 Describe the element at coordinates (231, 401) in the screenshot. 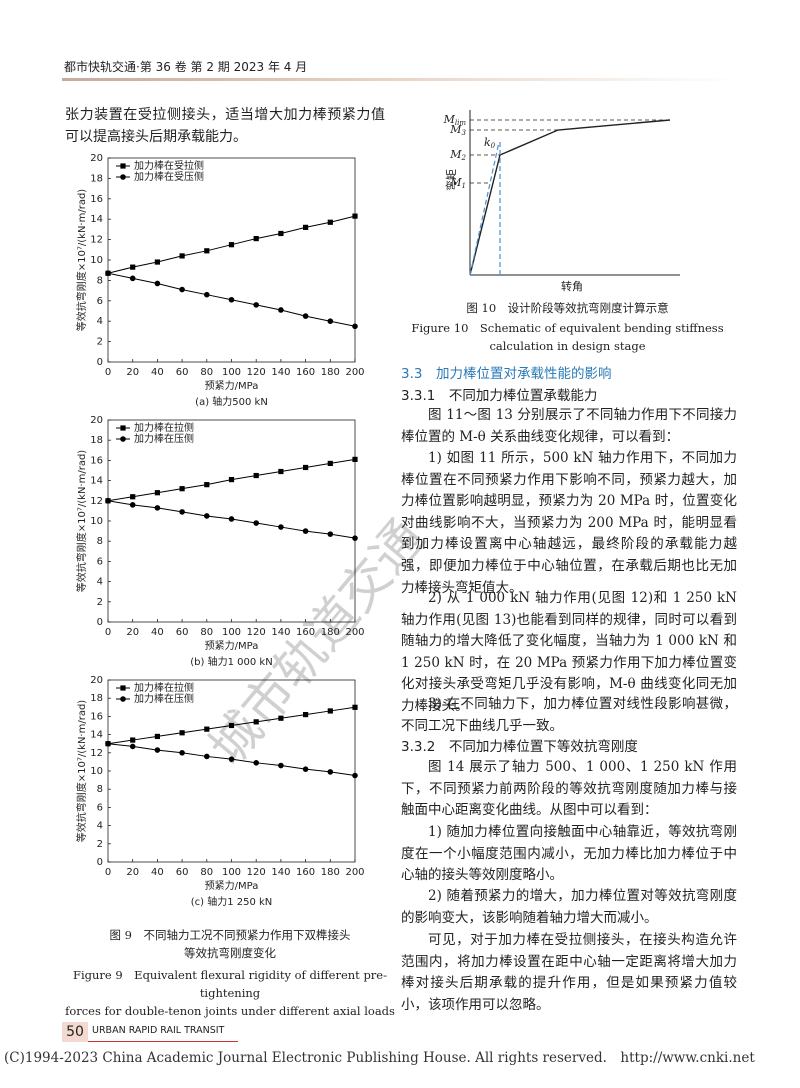

I see `chart-caption: (a) 轴力500 kN` at that location.